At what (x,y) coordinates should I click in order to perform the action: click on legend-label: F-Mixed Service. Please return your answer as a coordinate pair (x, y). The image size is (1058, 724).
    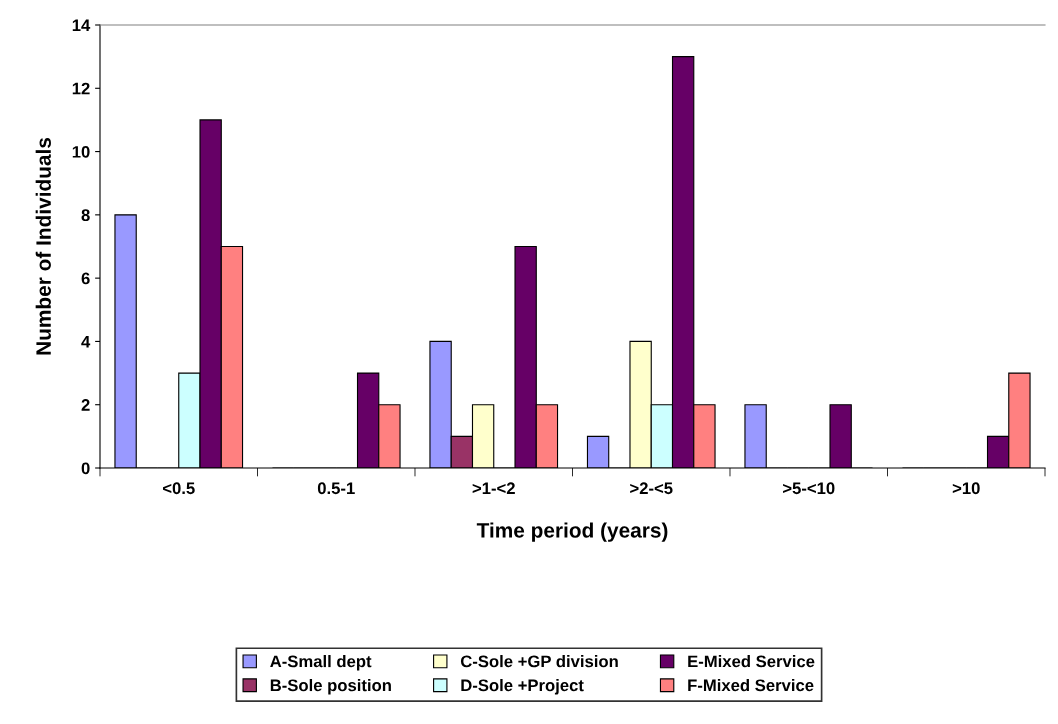
    Looking at the image, I should click on (751, 685).